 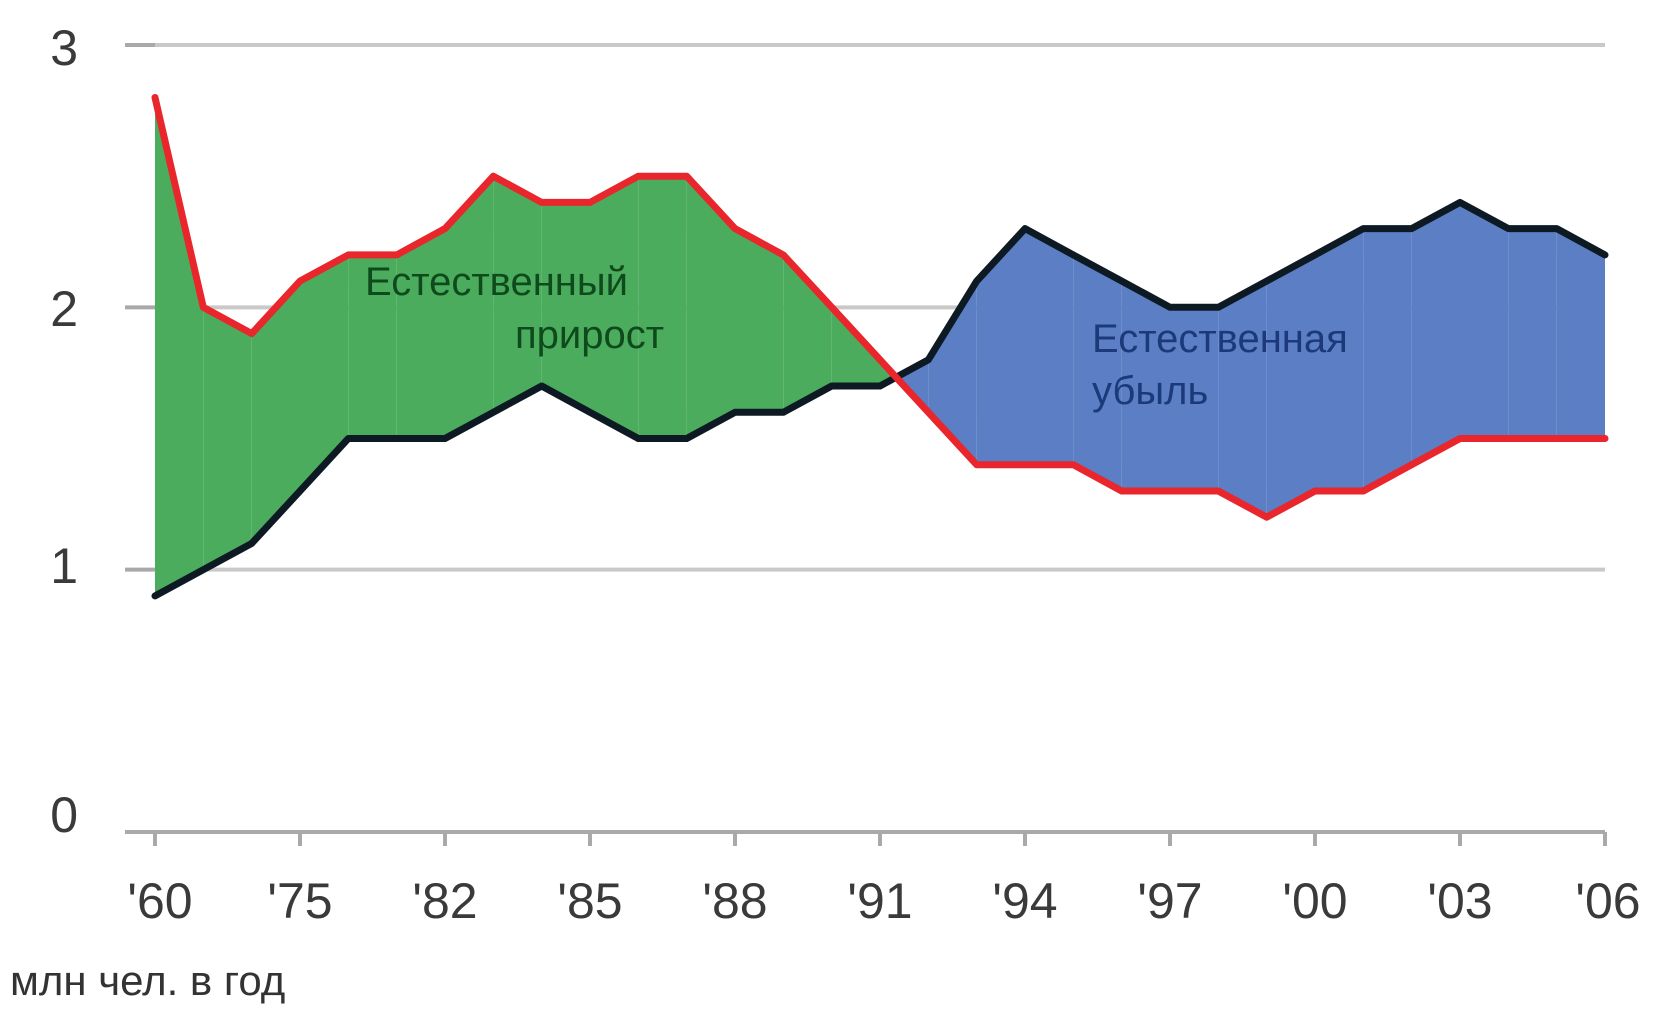 I want to click on natural-decrease-label-line1: Естественная, so click(x=1220, y=339).